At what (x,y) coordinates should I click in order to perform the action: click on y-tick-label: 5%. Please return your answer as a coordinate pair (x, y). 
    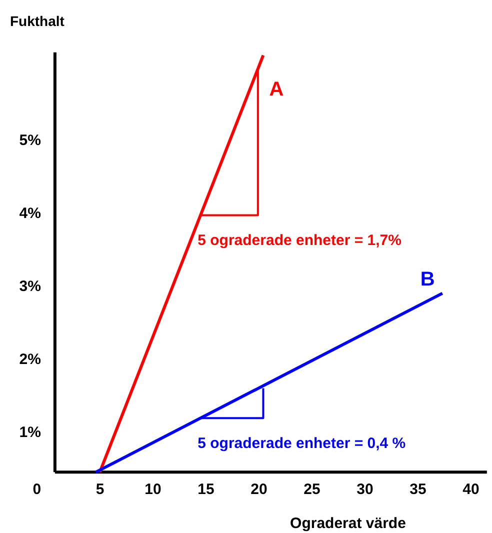
    Looking at the image, I should click on (30, 140).